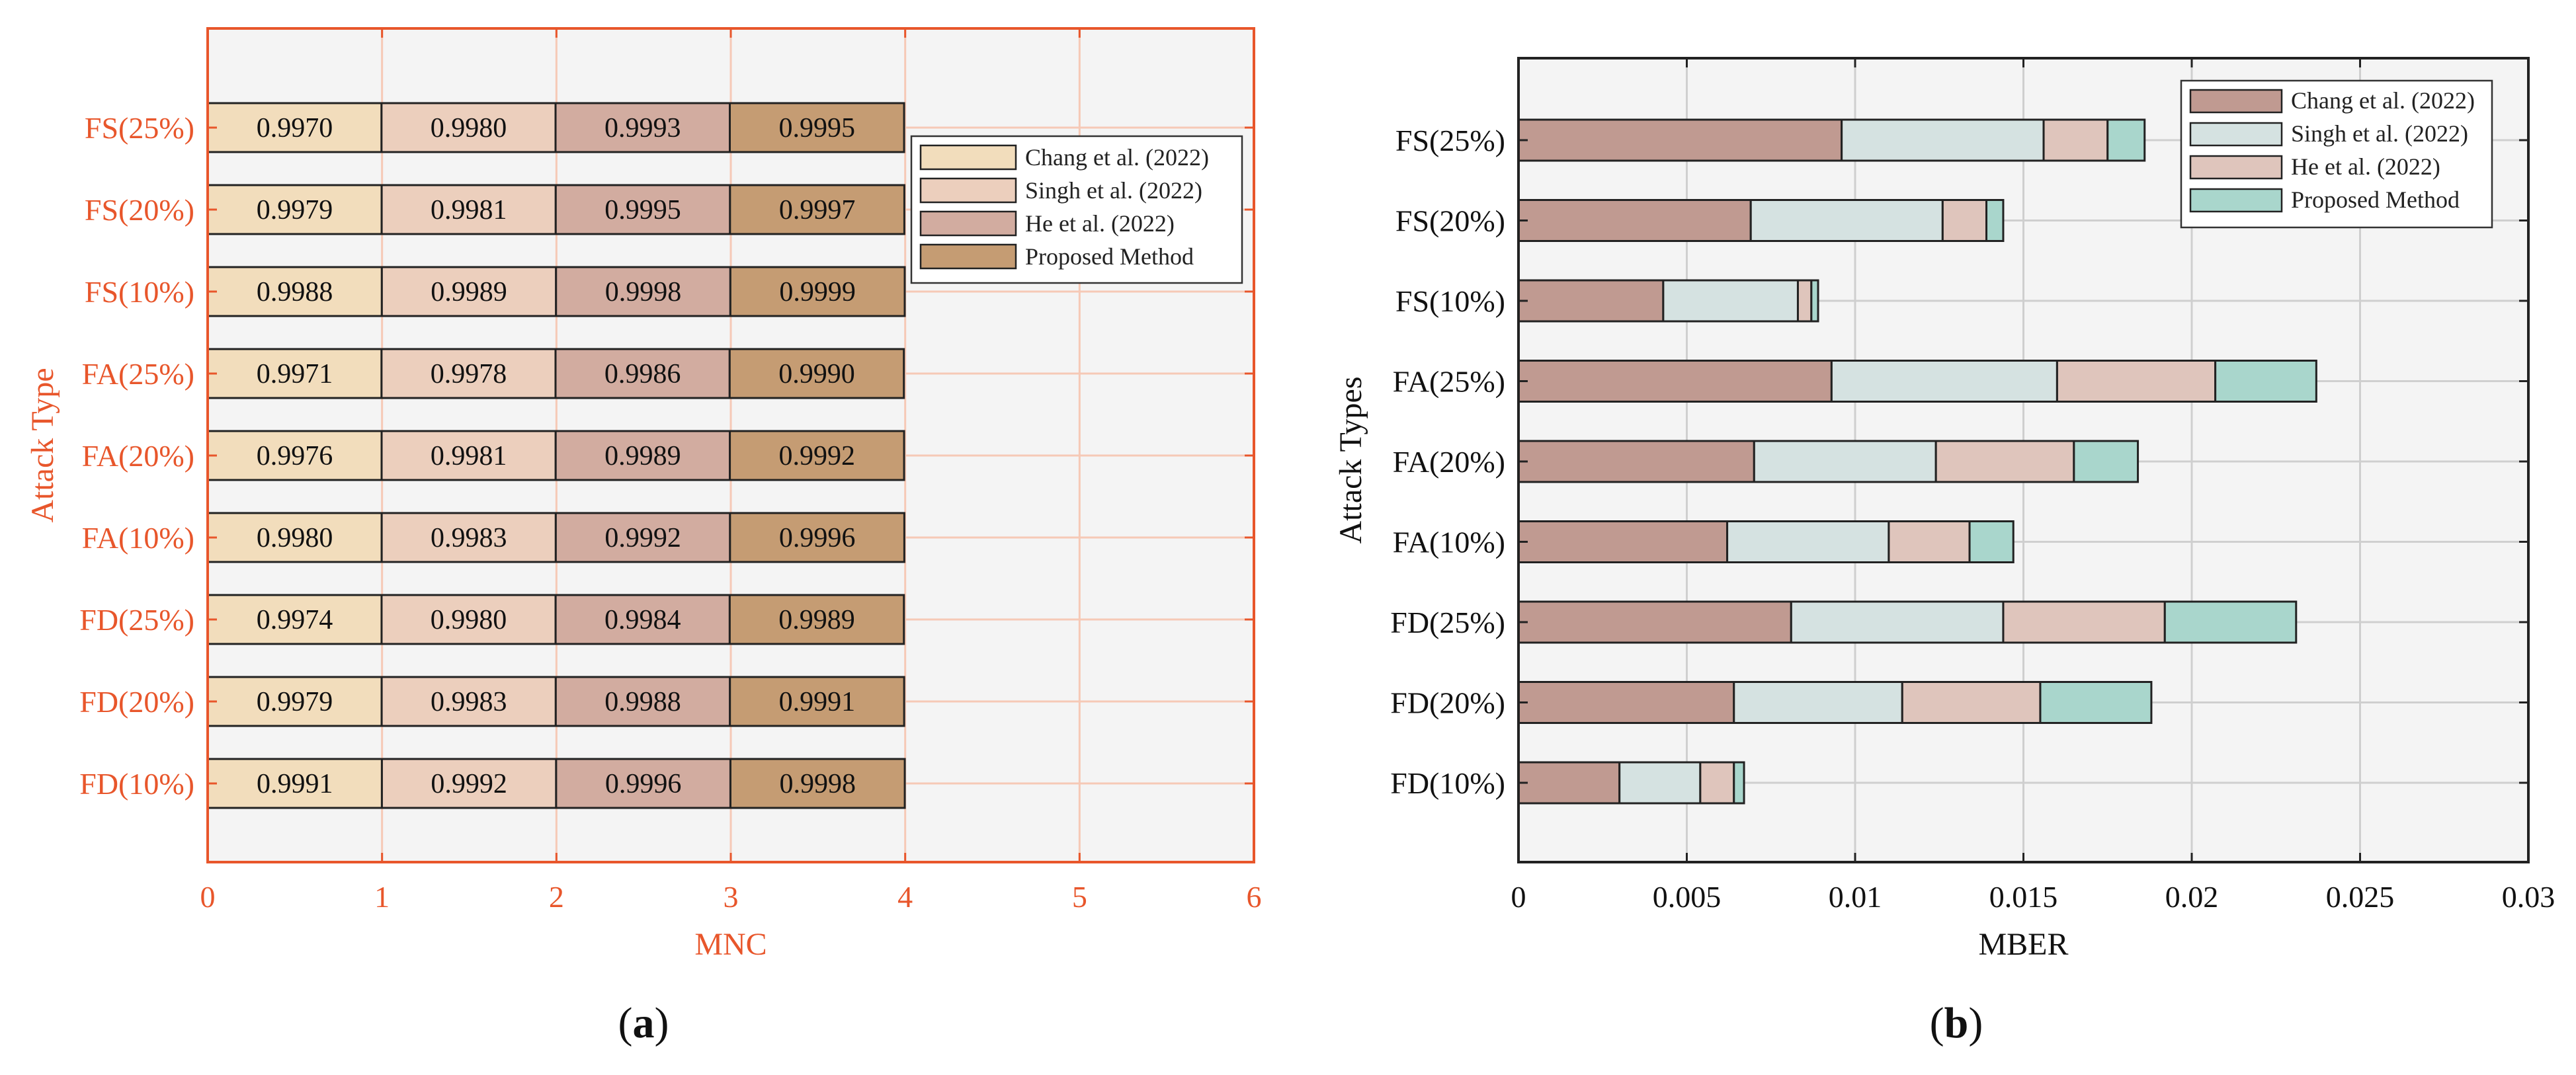  I want to click on bar-data-label: 0.9984, so click(642, 620).